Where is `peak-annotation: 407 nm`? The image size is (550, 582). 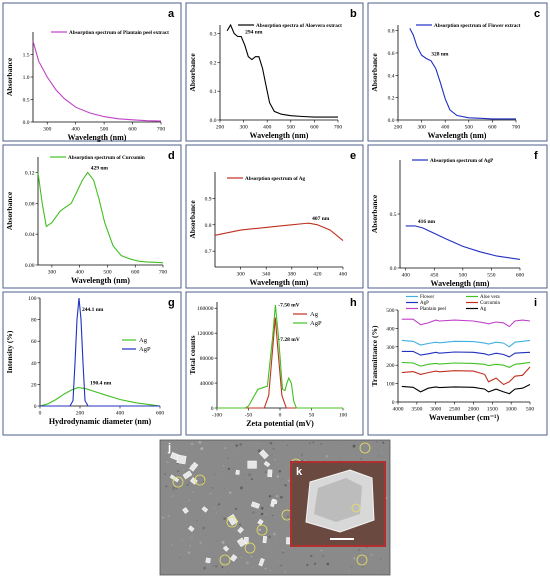
peak-annotation: 407 nm is located at coordinates (321, 219).